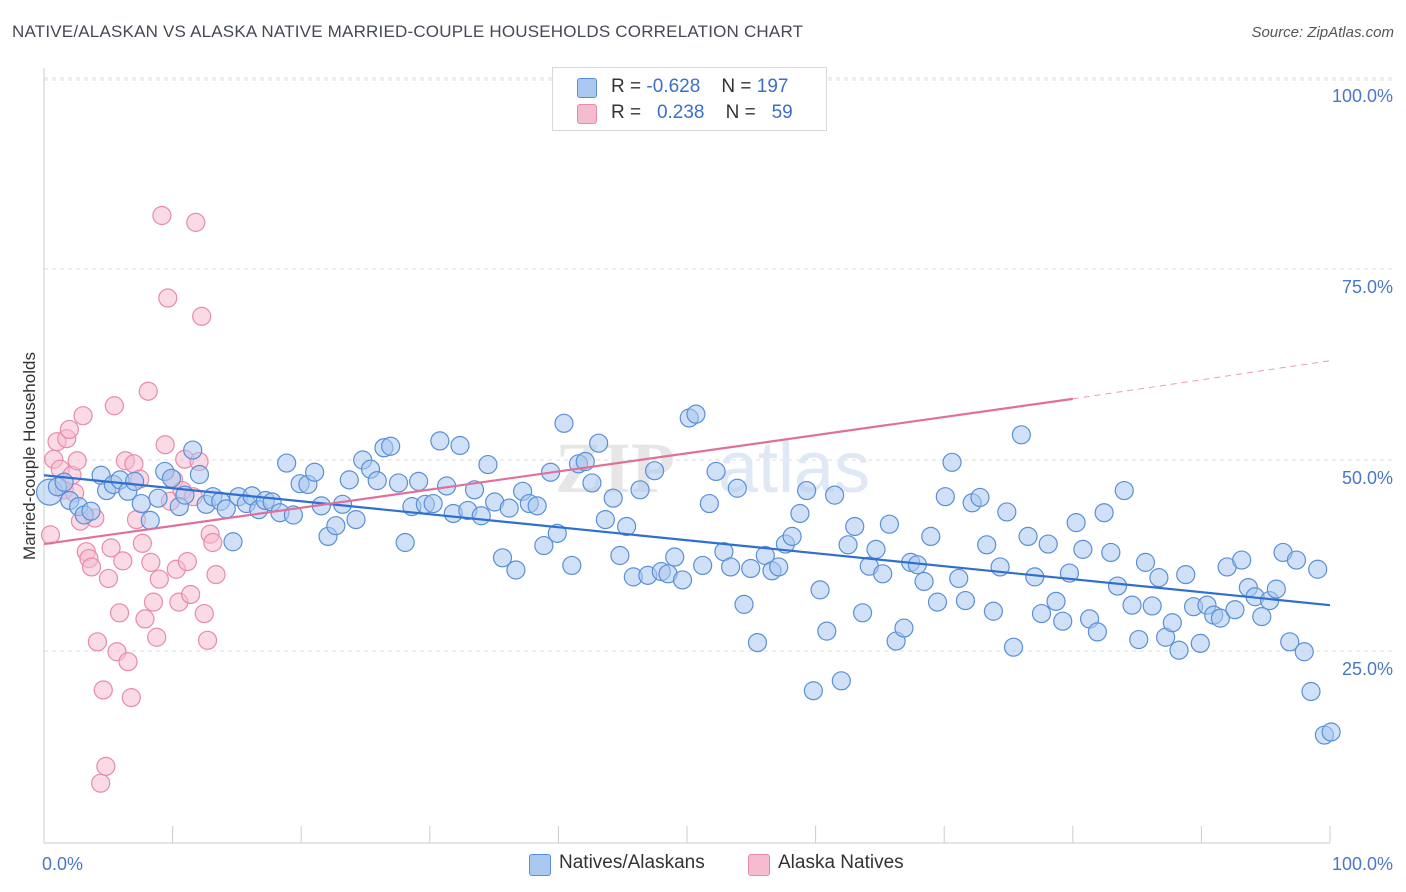 The height and width of the screenshot is (892, 1406). What do you see at coordinates (29, 456) in the screenshot?
I see `y-axis-label: Married-couple Households` at bounding box center [29, 456].